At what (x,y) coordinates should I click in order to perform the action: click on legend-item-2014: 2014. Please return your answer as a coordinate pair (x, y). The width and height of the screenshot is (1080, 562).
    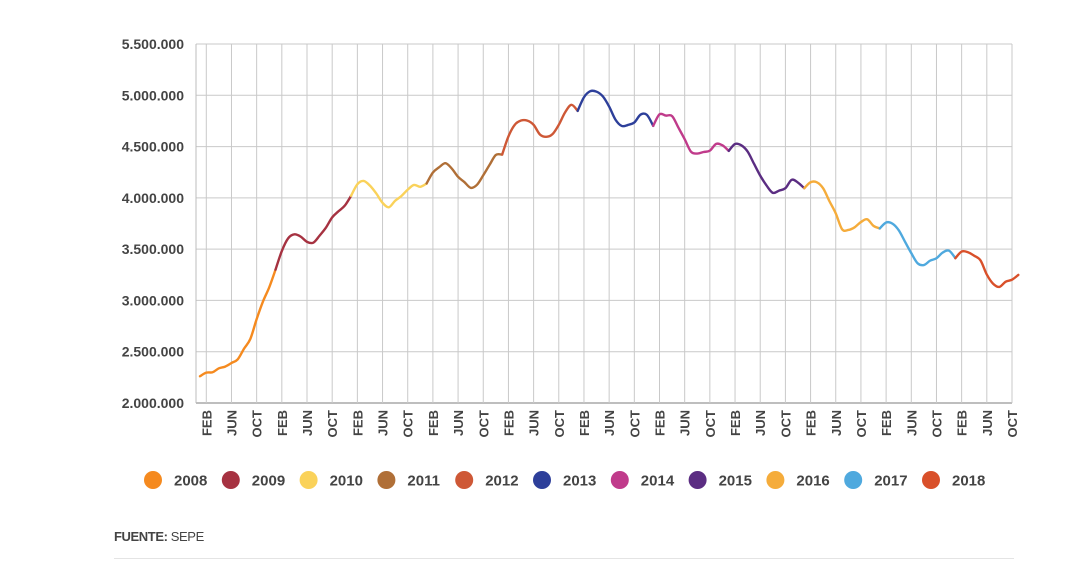
    Looking at the image, I should click on (642, 480).